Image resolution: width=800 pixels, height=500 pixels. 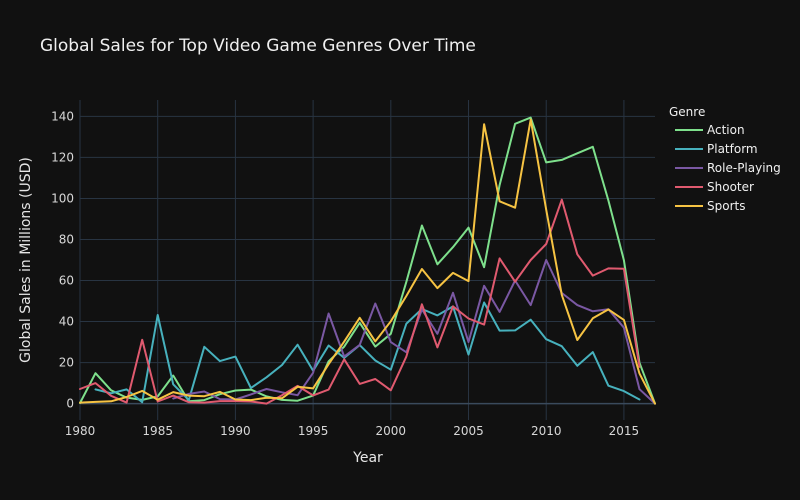 What do you see at coordinates (66, 281) in the screenshot?
I see `y-tick-label: 60` at bounding box center [66, 281].